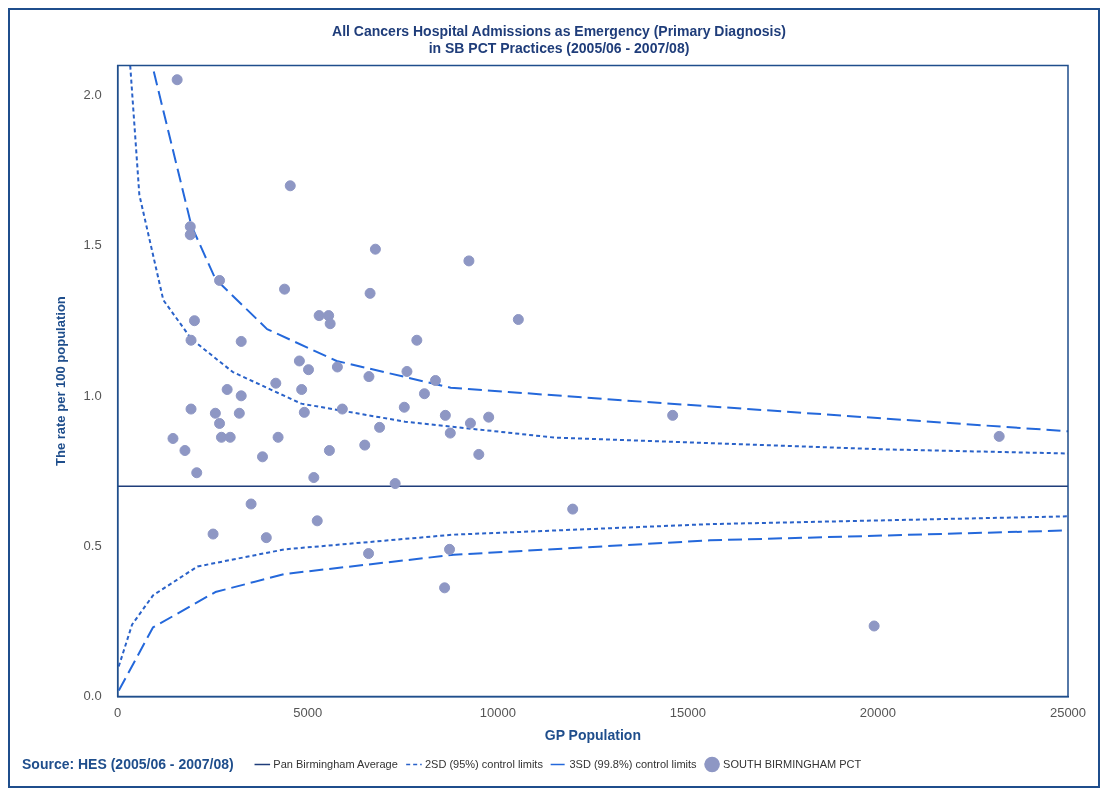 The image size is (1106, 794). Describe the element at coordinates (92, 245) in the screenshot. I see `y-tick-label: 1.5` at that location.